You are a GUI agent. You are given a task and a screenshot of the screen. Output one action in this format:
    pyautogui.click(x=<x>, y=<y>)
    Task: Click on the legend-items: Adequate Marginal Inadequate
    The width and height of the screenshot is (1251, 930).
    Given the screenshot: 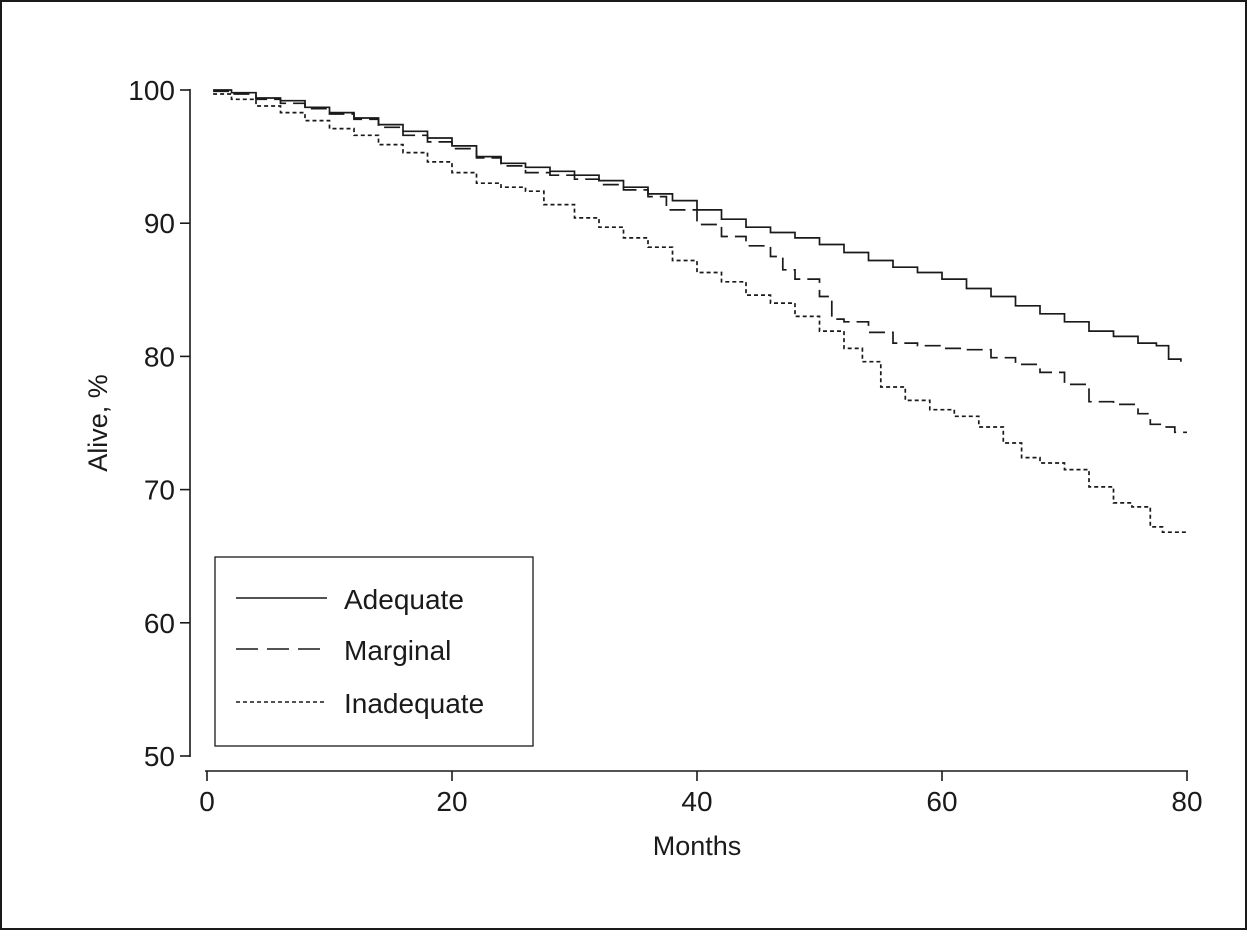 What is the action you would take?
    pyautogui.click(x=360, y=651)
    